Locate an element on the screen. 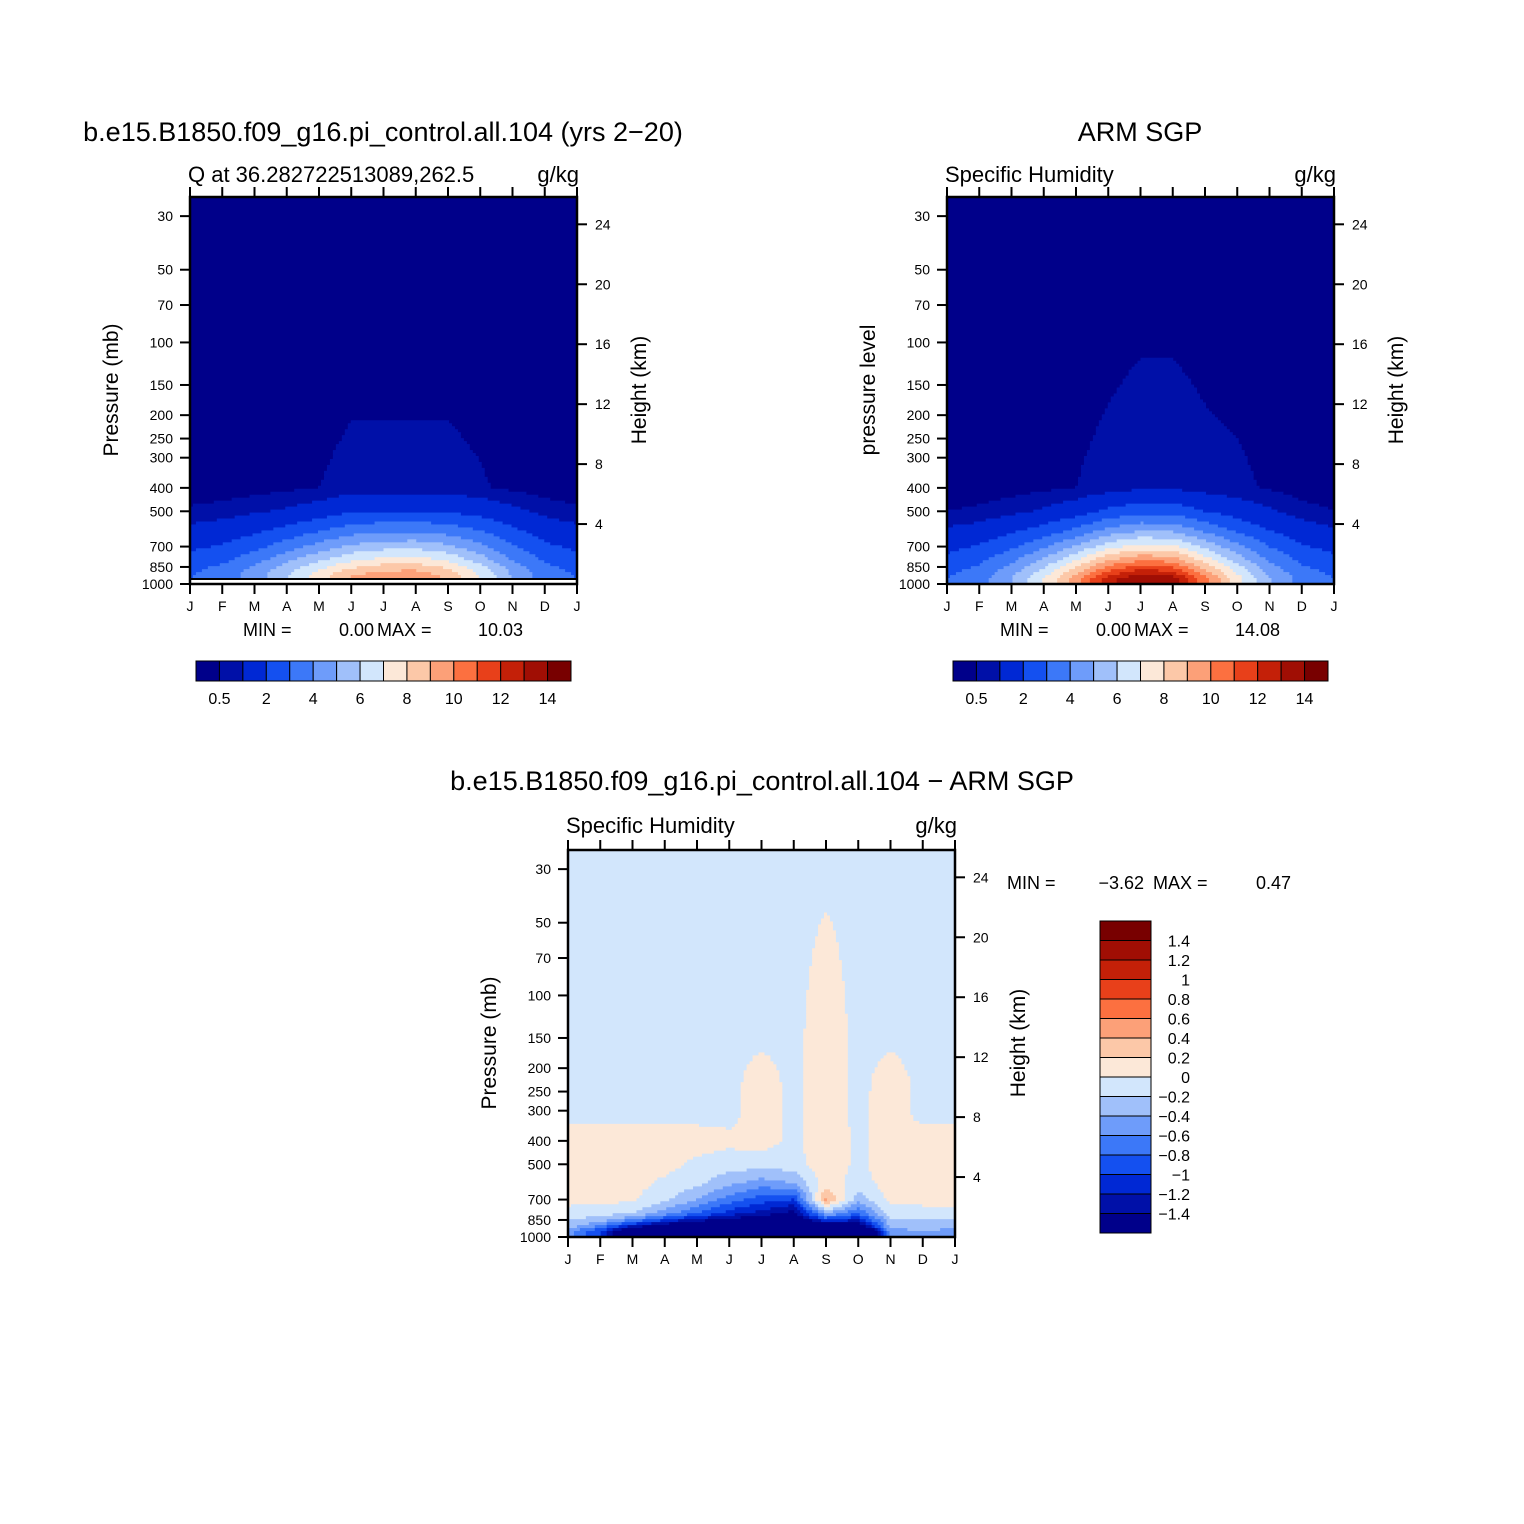 The height and width of the screenshot is (1524, 1524). obs-right-axis-label: Height (km) is located at coordinates (1396, 390).